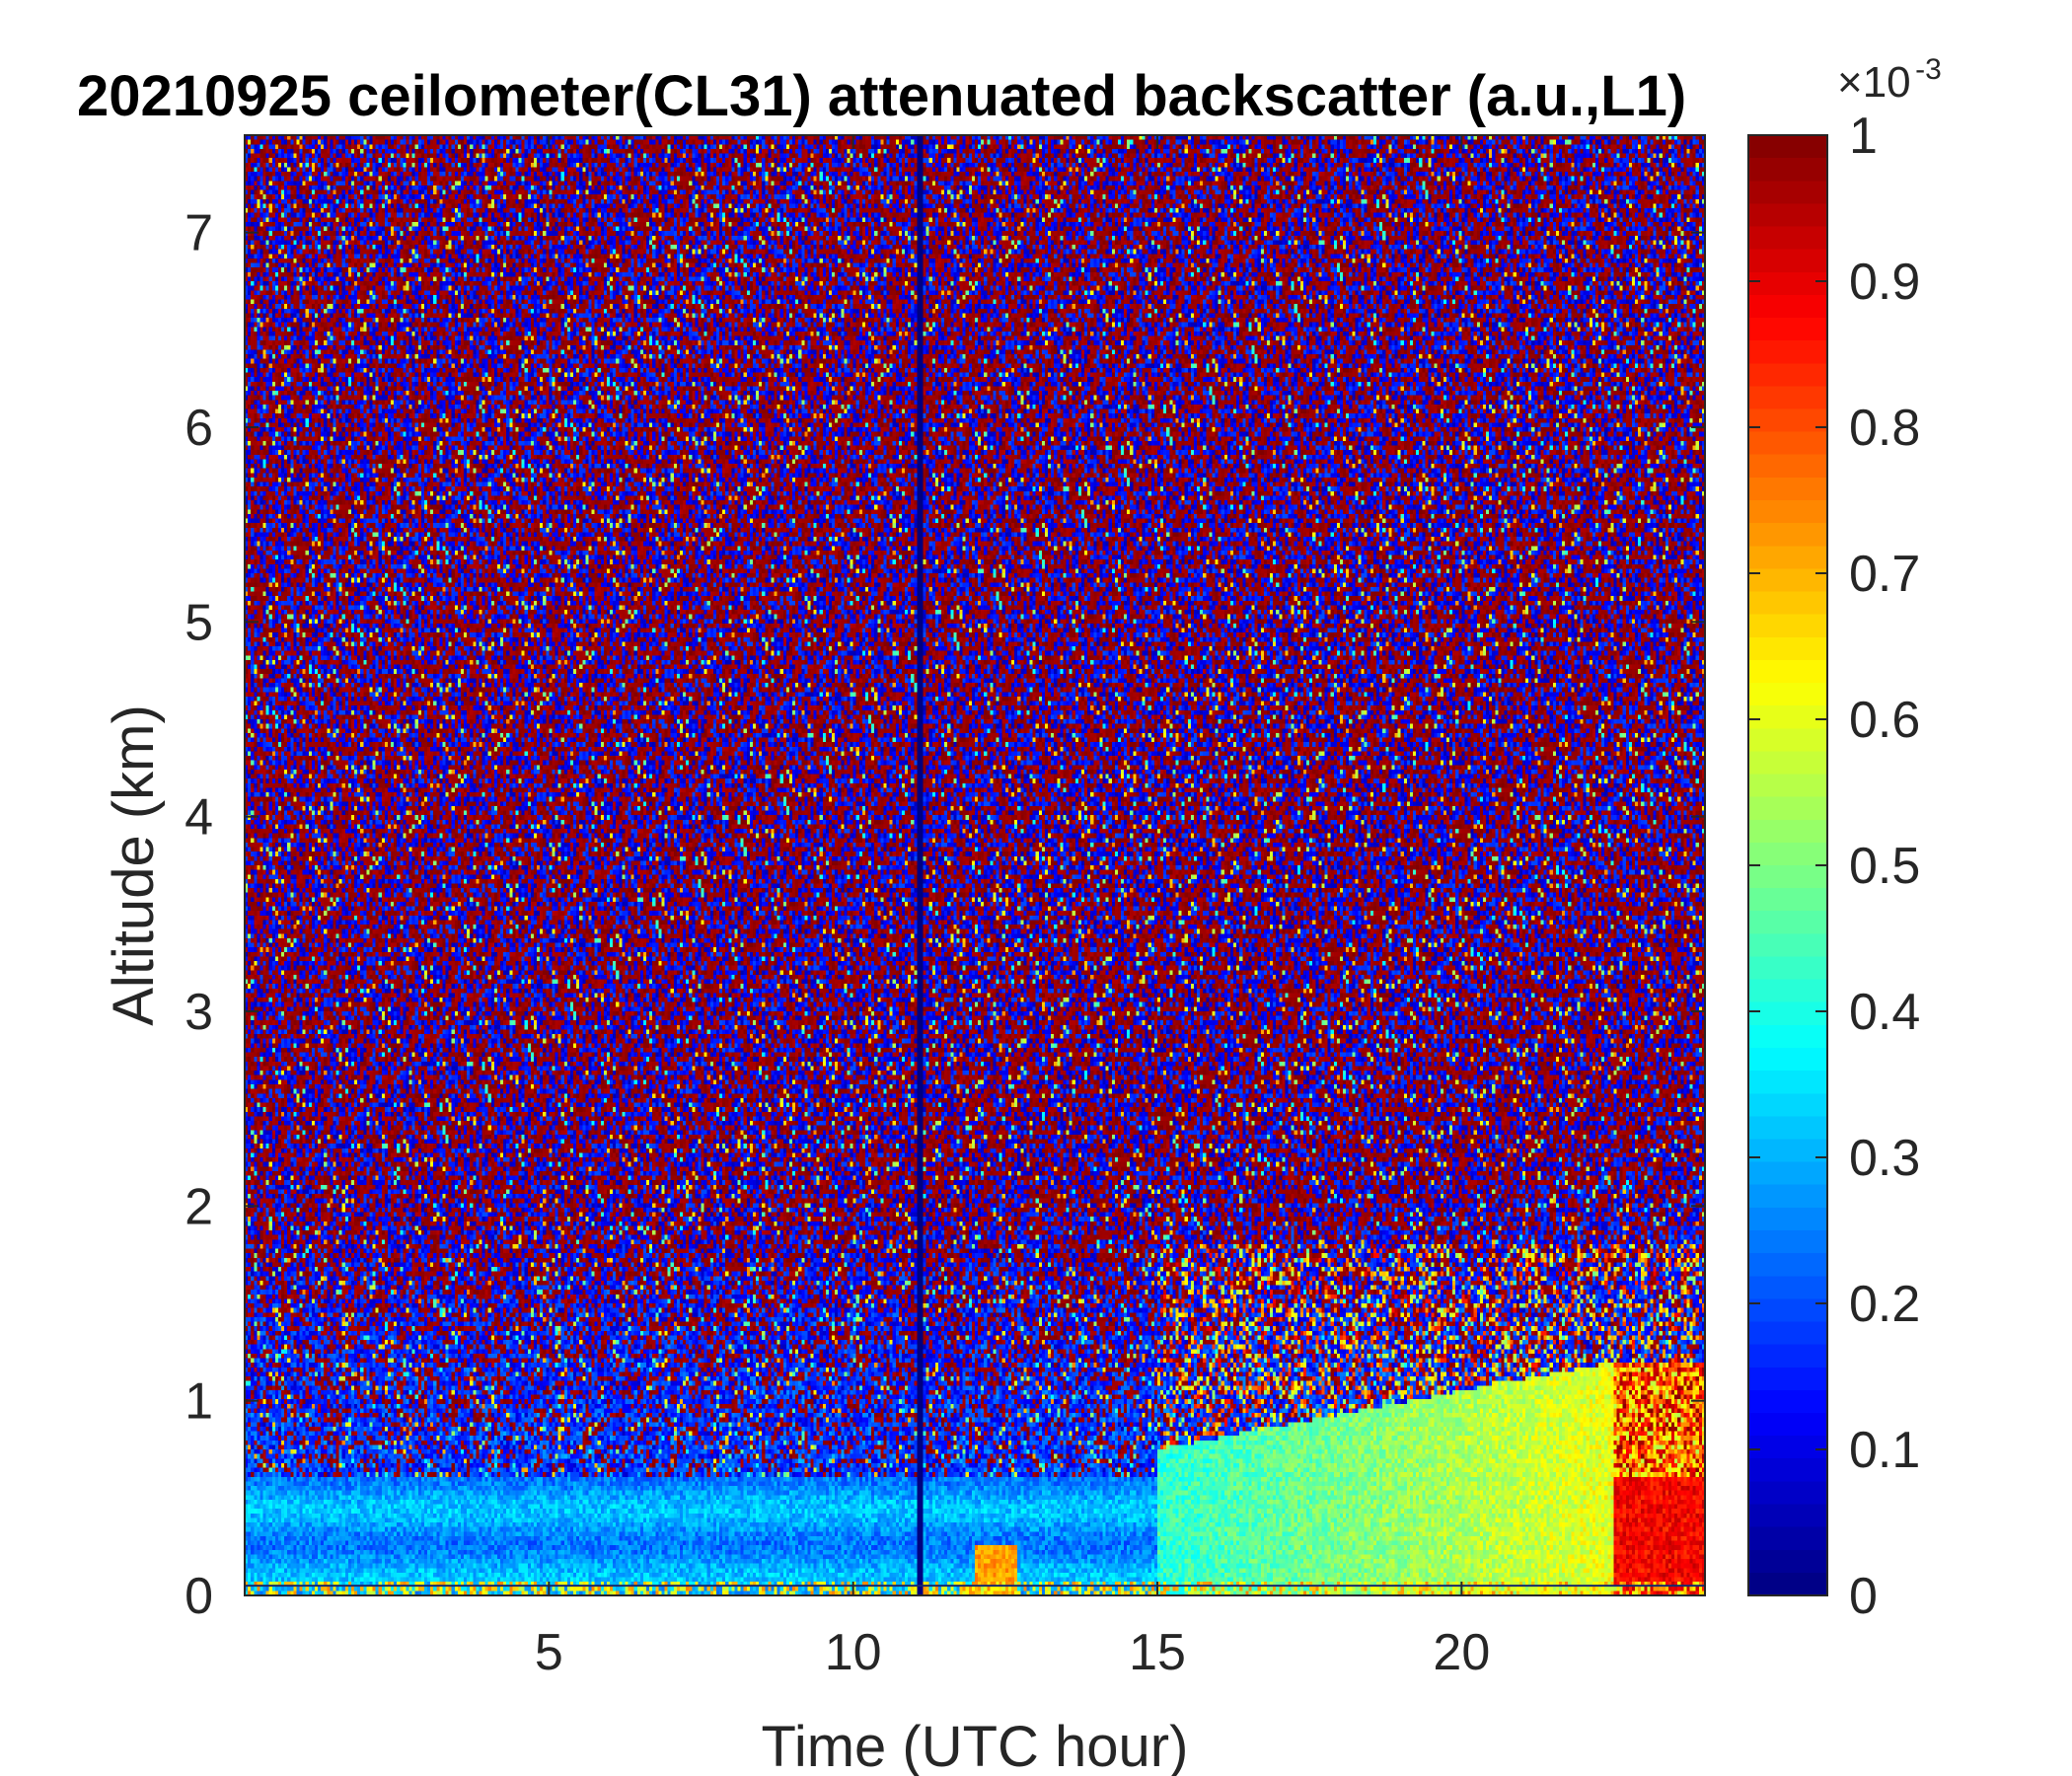 Image resolution: width=2072 pixels, height=1776 pixels. I want to click on colorbar-multiplier: ×10 -3, so click(1890, 80).